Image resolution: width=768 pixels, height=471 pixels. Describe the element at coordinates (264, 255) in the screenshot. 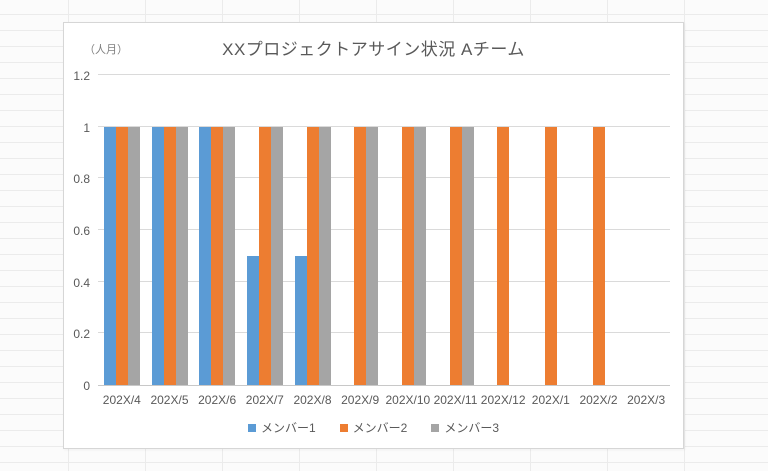

I see `bar-メンバー2-202X/7` at that location.